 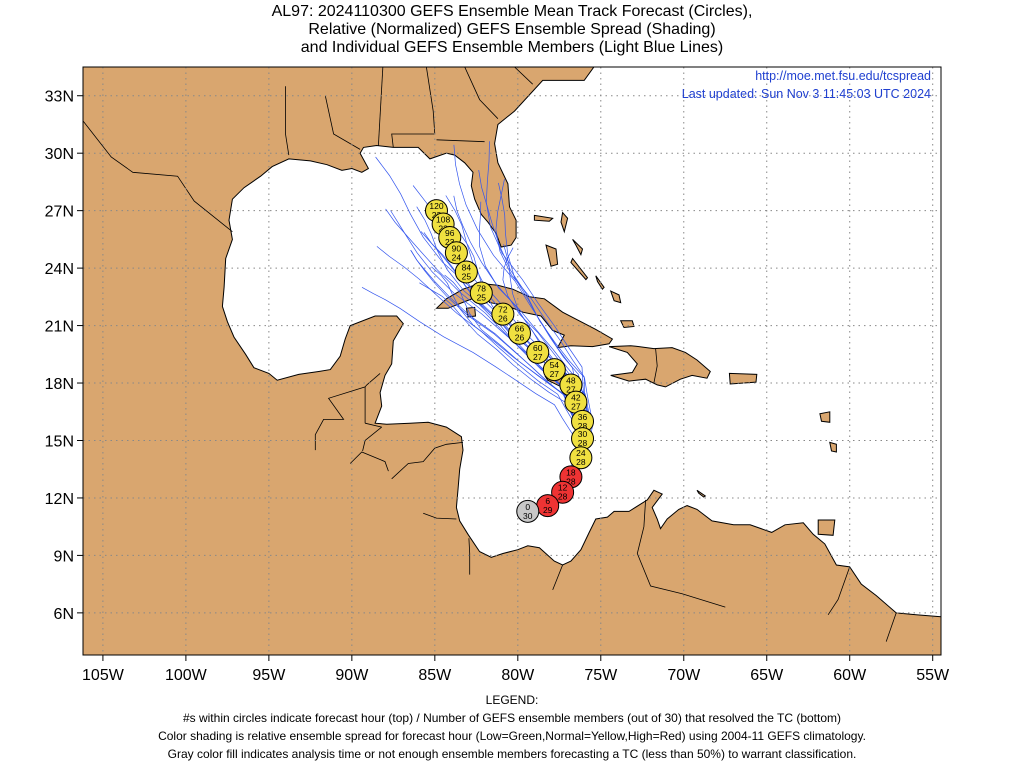 What do you see at coordinates (538, 348) in the screenshot?
I see `forecast-hour-label: 60` at bounding box center [538, 348].